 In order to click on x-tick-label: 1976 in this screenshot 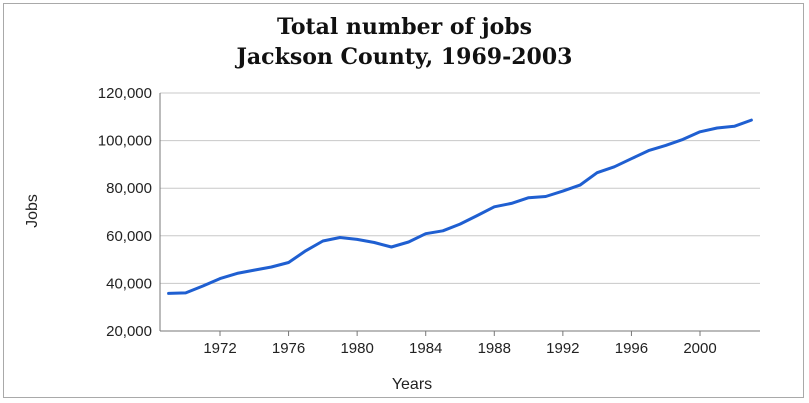, I will do `click(288, 348)`.